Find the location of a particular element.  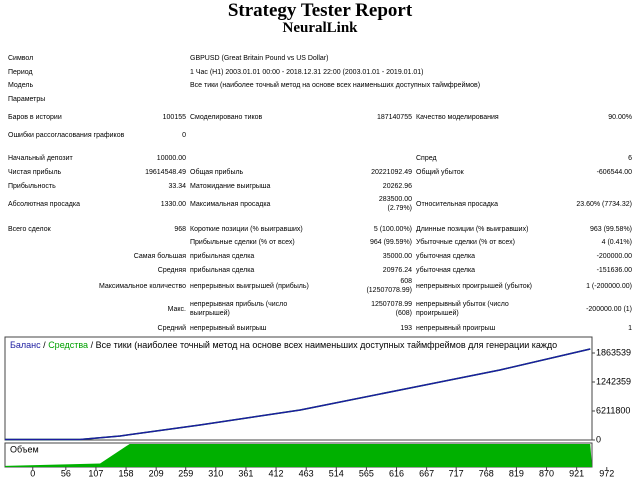

cell: Максимальная просадка is located at coordinates (230, 204).